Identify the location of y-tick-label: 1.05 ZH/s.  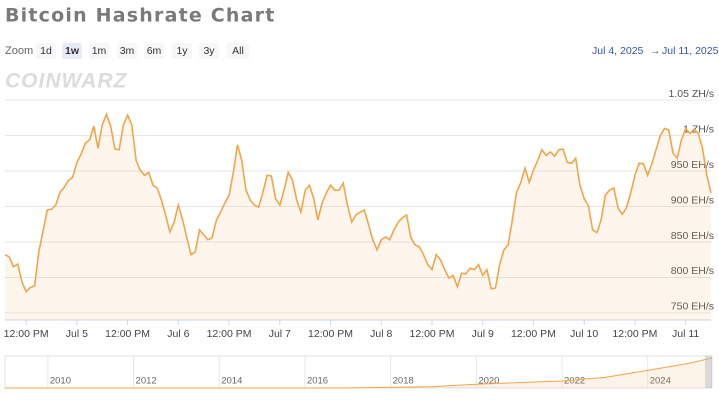
(691, 94).